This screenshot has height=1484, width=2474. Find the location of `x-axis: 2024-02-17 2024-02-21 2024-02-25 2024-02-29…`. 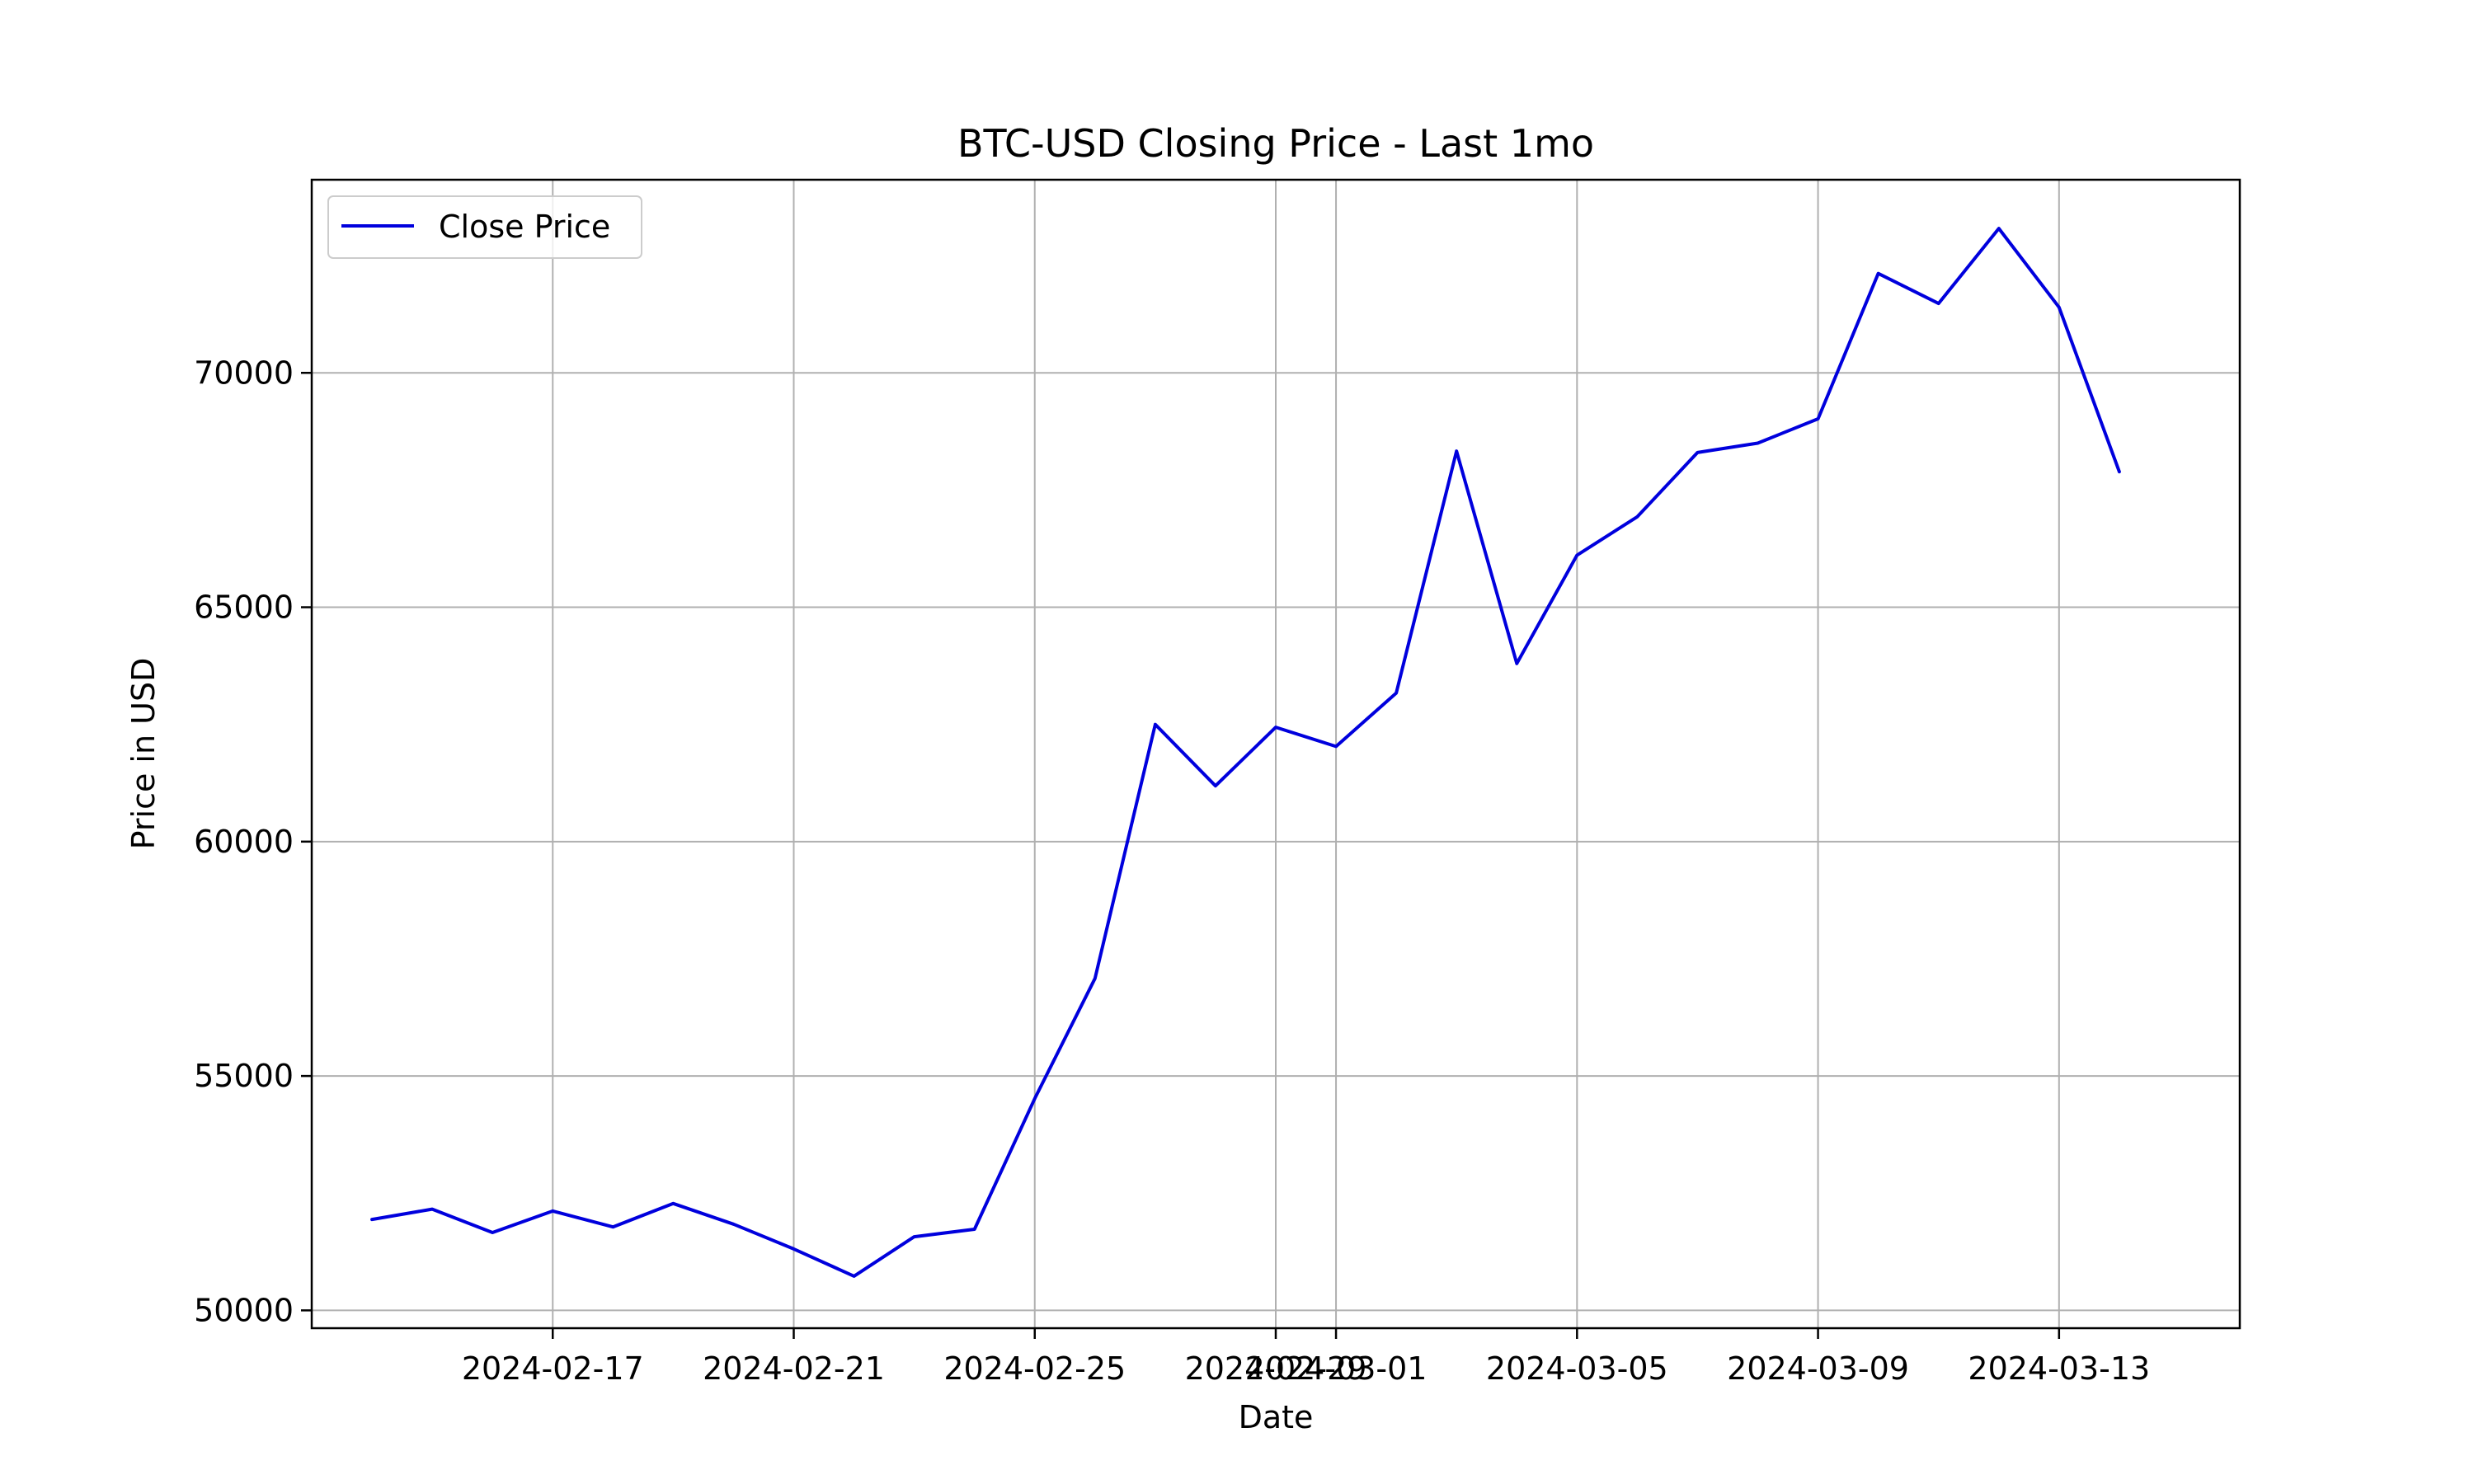

x-axis: 2024-02-17 2024-02-21 2024-02-25 2024-02-29… is located at coordinates (1306, 1357).